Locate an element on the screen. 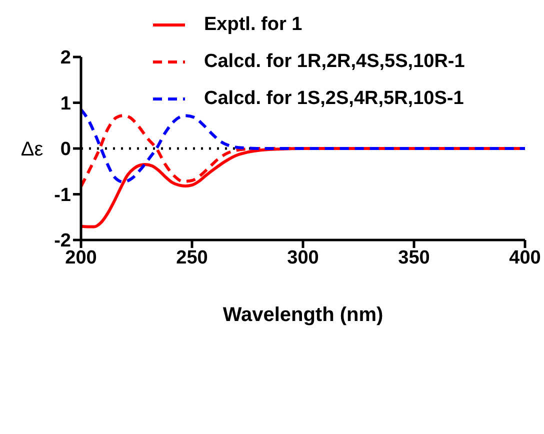  x-tick-label: 200 is located at coordinates (81, 257).